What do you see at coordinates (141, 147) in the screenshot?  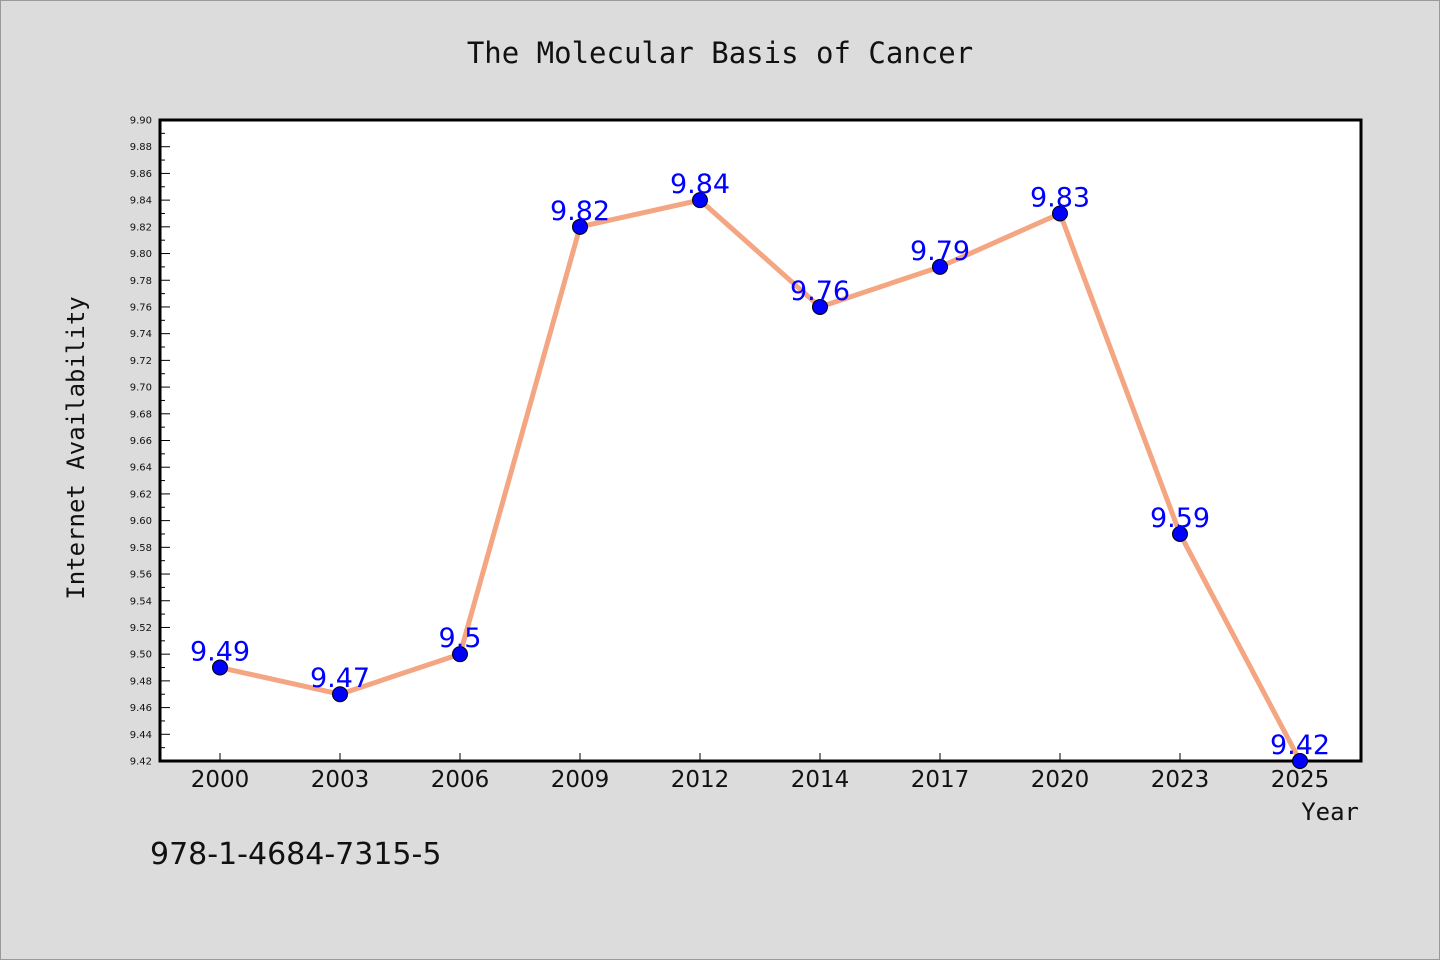 I see `y-tick-label: 9.88` at bounding box center [141, 147].